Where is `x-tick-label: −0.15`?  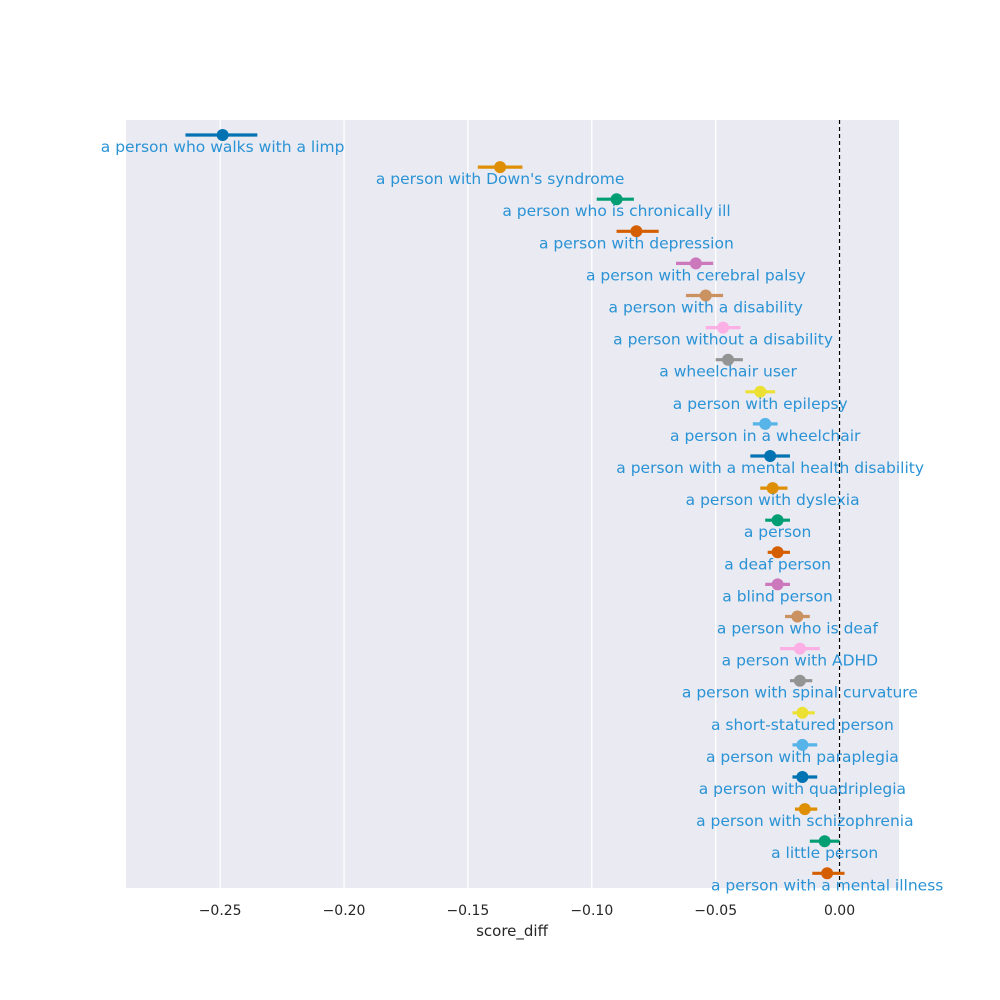 x-tick-label: −0.15 is located at coordinates (467, 911).